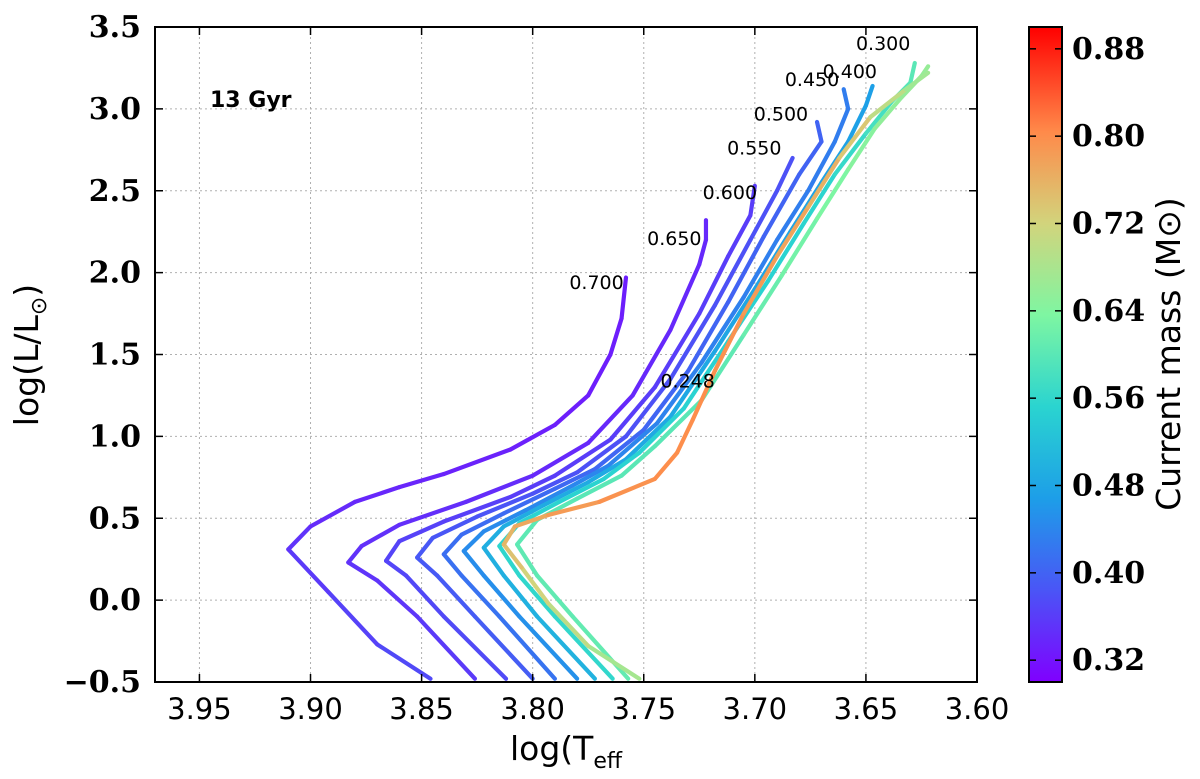 This screenshot has width=1200, height=779. Describe the element at coordinates (1108, 573) in the screenshot. I see `colorbar-tick-label: 0.40` at that location.